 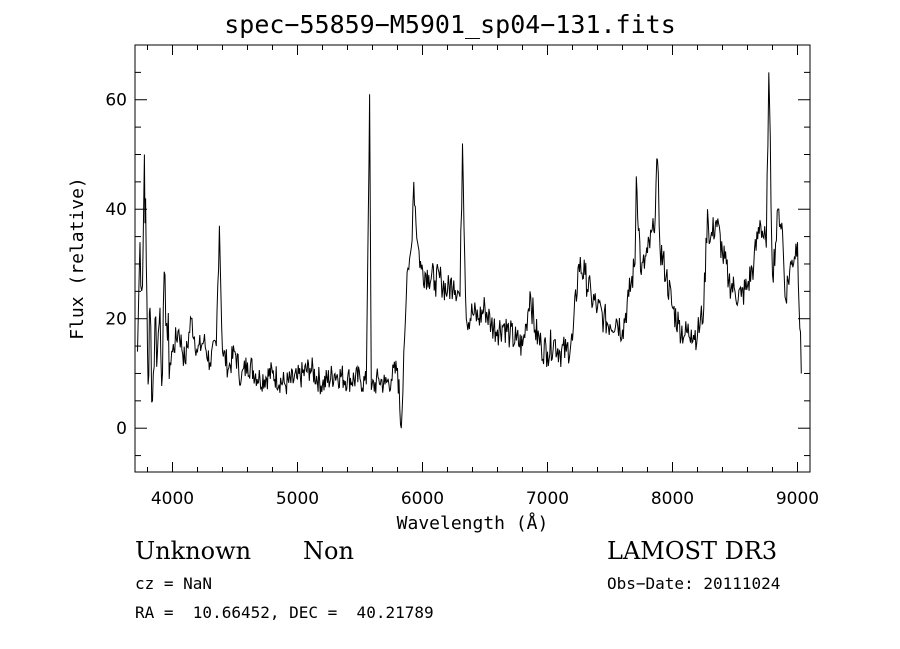 What do you see at coordinates (116, 210) in the screenshot?
I see `y-tick-label-2: 40` at bounding box center [116, 210].